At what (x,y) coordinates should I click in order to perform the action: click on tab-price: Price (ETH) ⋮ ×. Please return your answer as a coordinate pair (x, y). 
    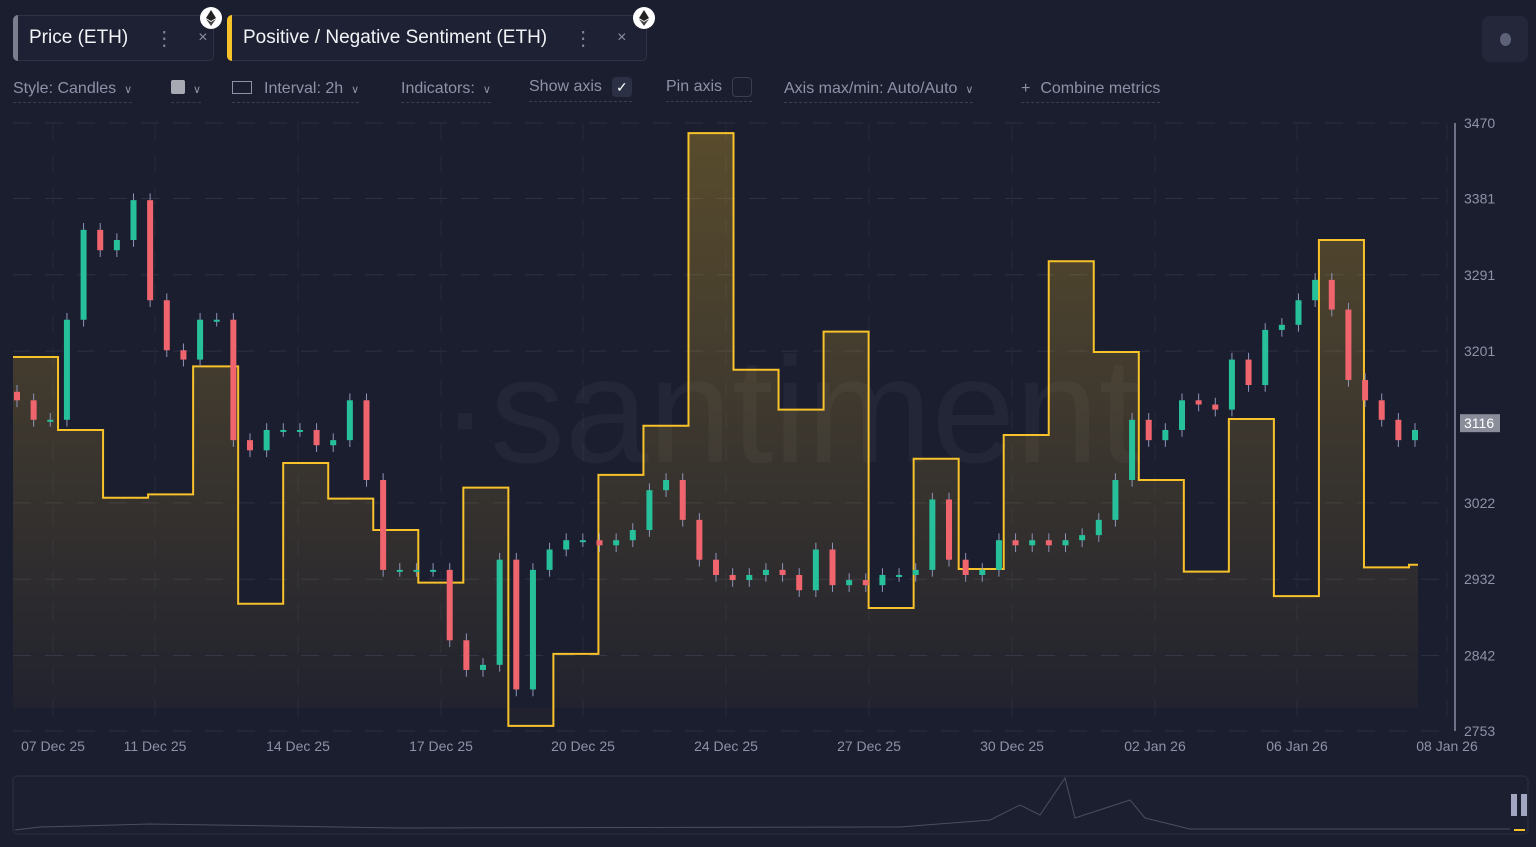
    Looking at the image, I should click on (113, 38).